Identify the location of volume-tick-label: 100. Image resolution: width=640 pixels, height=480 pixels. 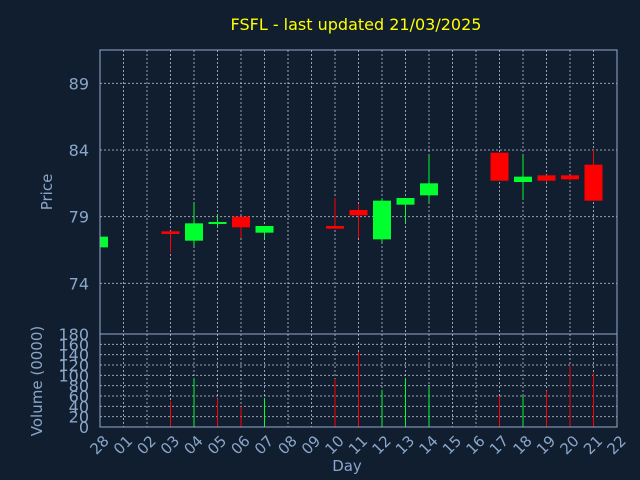
(73, 375).